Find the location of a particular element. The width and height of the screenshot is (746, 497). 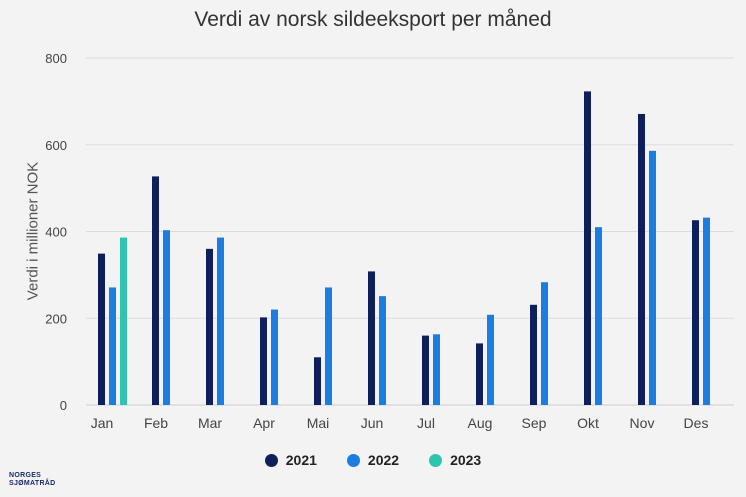

y-tick-label-0: 0 is located at coordinates (63, 405).